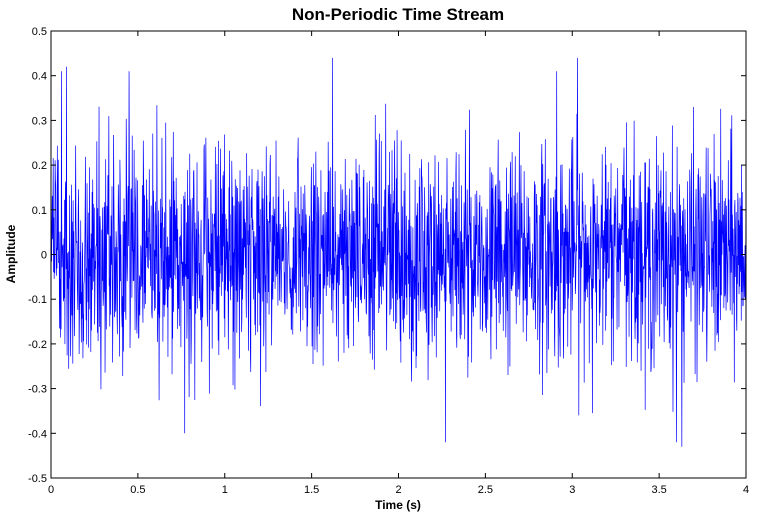 The height and width of the screenshot is (520, 782). Describe the element at coordinates (11, 253) in the screenshot. I see `y-axis-label: Amplitude` at that location.